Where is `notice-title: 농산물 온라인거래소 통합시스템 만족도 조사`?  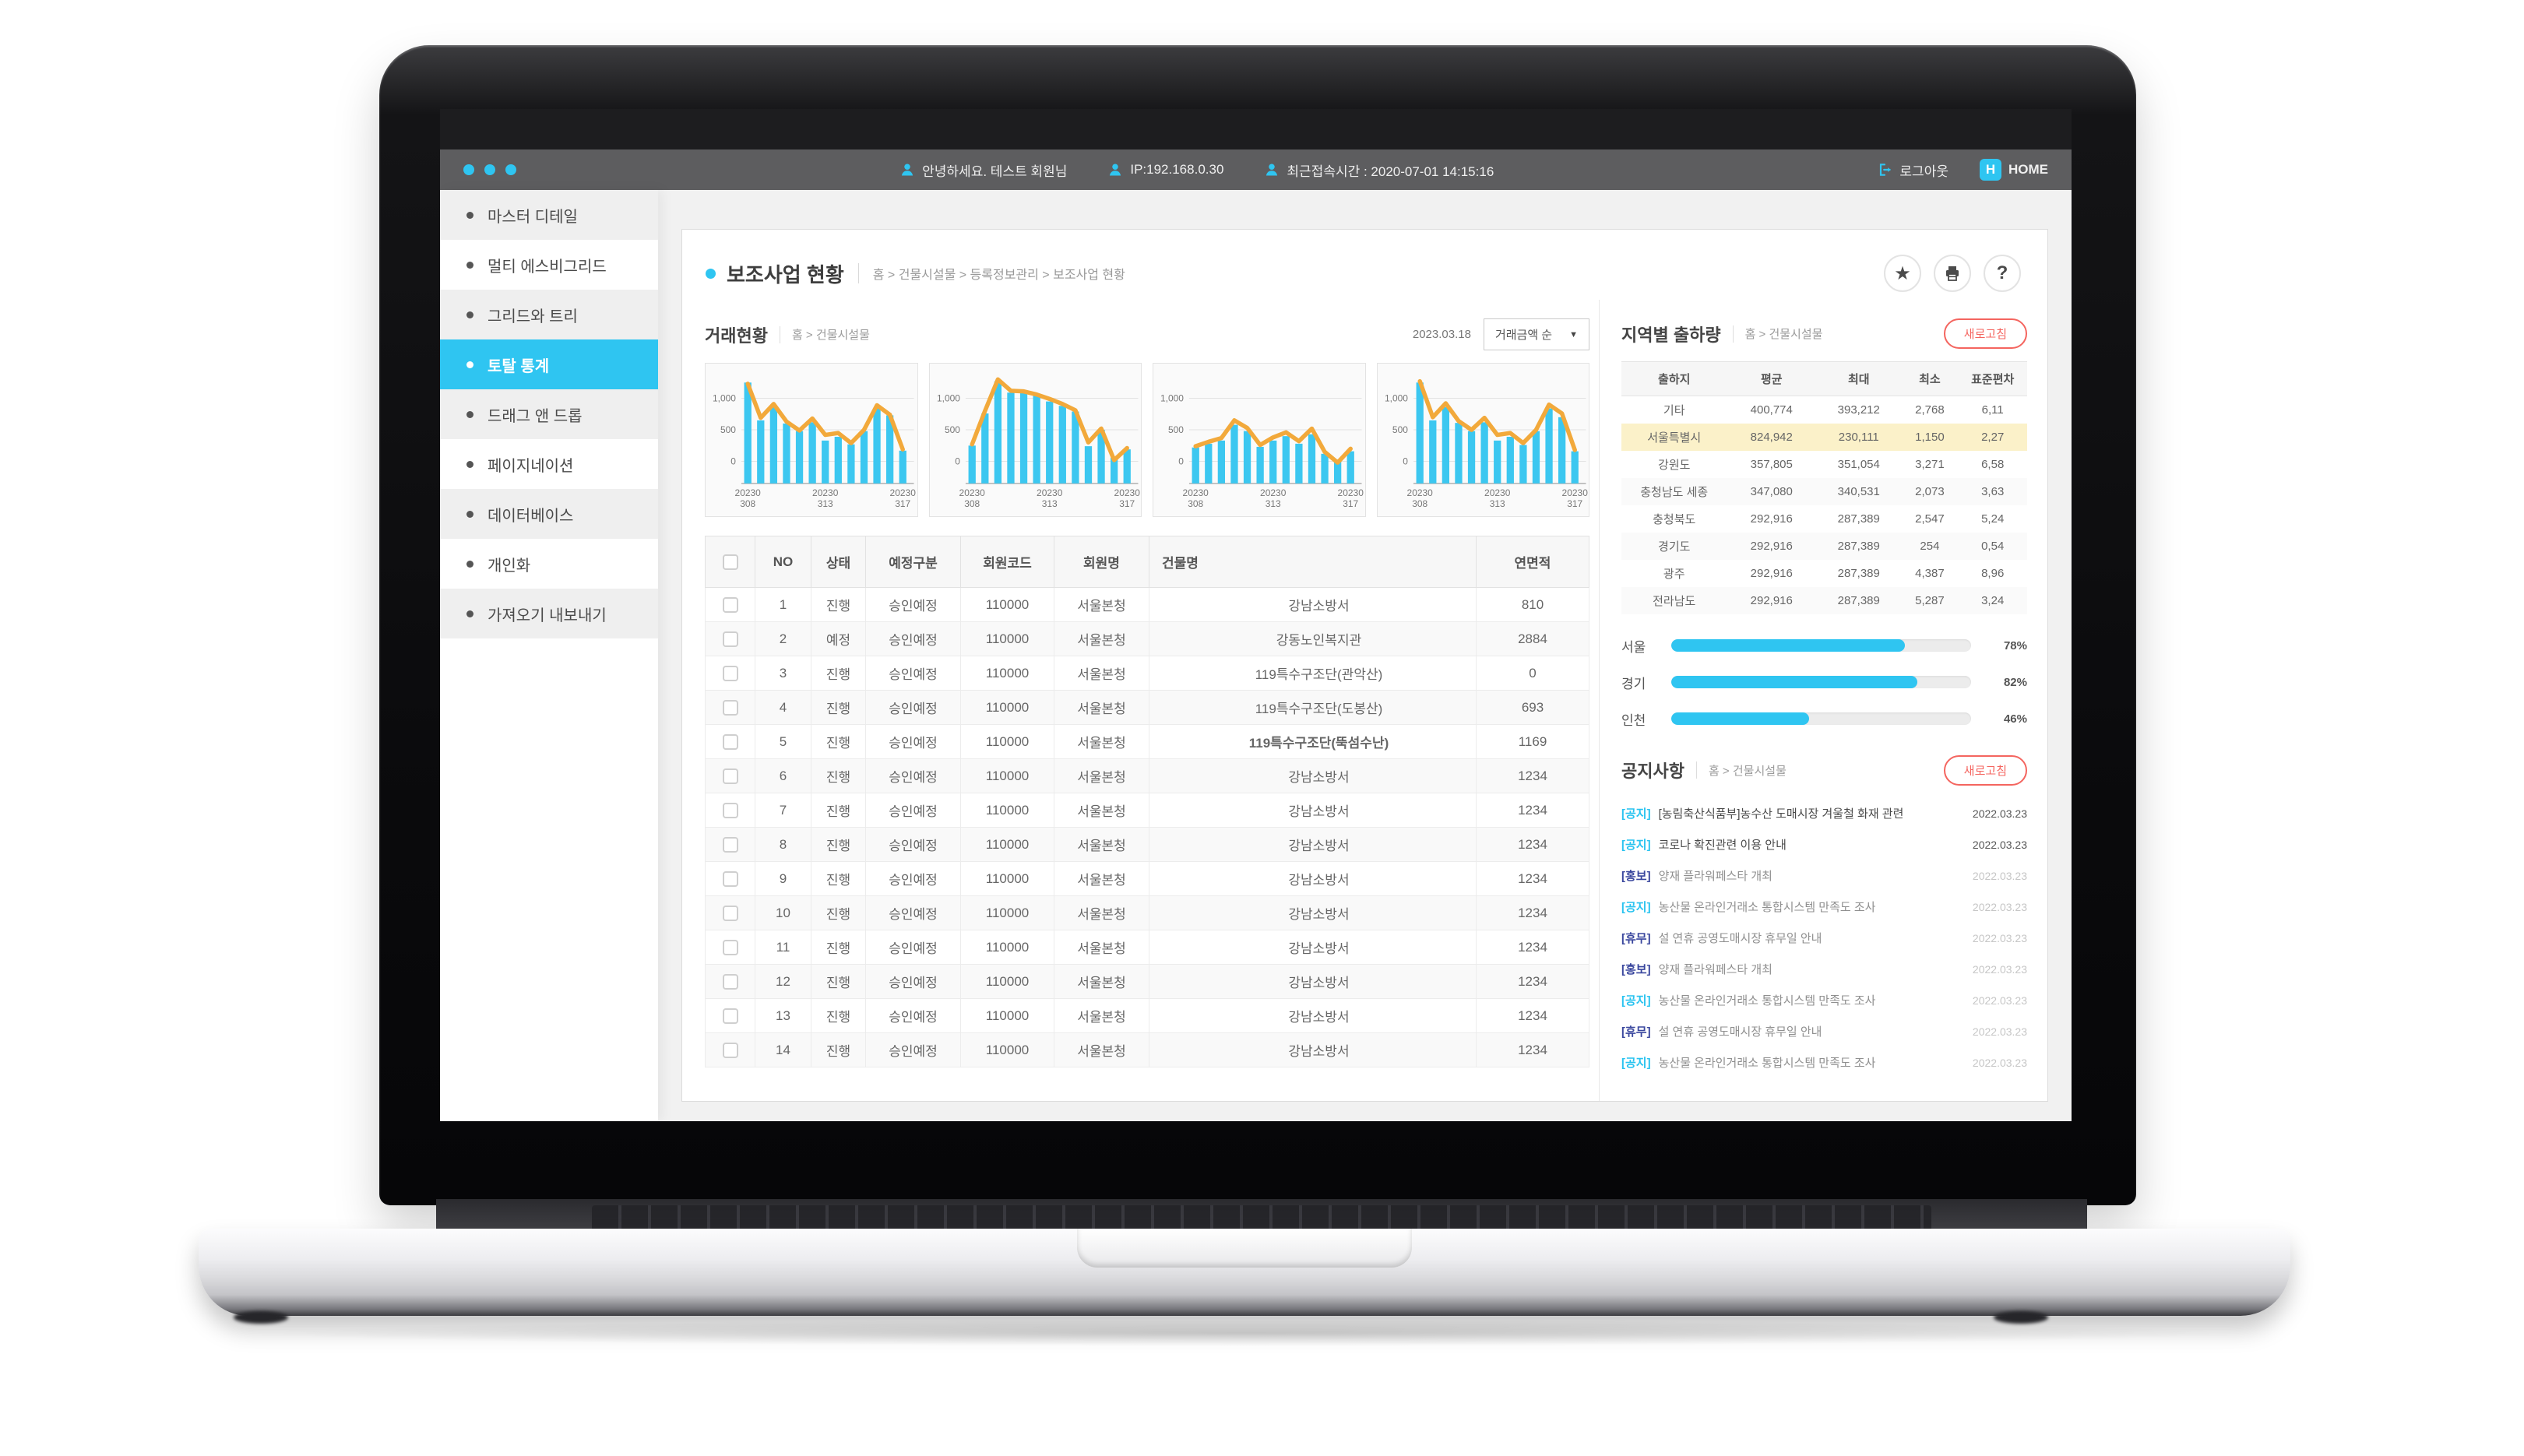 notice-title: 농산물 온라인거래소 통합시스템 만족도 조사 is located at coordinates (1767, 907).